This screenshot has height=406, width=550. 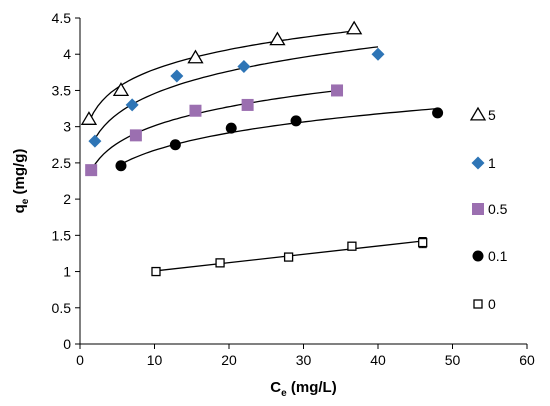 What do you see at coordinates (155, 360) in the screenshot?
I see `x-tick-label: 10` at bounding box center [155, 360].